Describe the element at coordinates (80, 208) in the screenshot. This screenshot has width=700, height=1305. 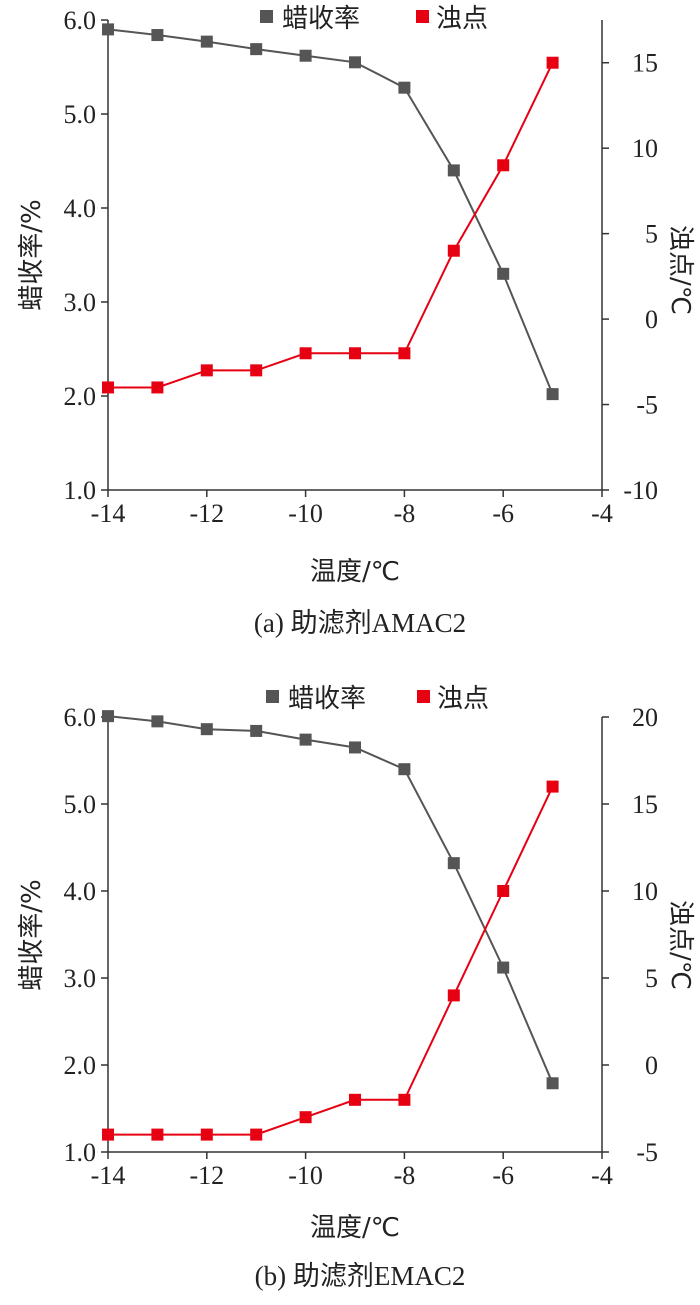
I see `y-left-tick-label: 4.0` at that location.